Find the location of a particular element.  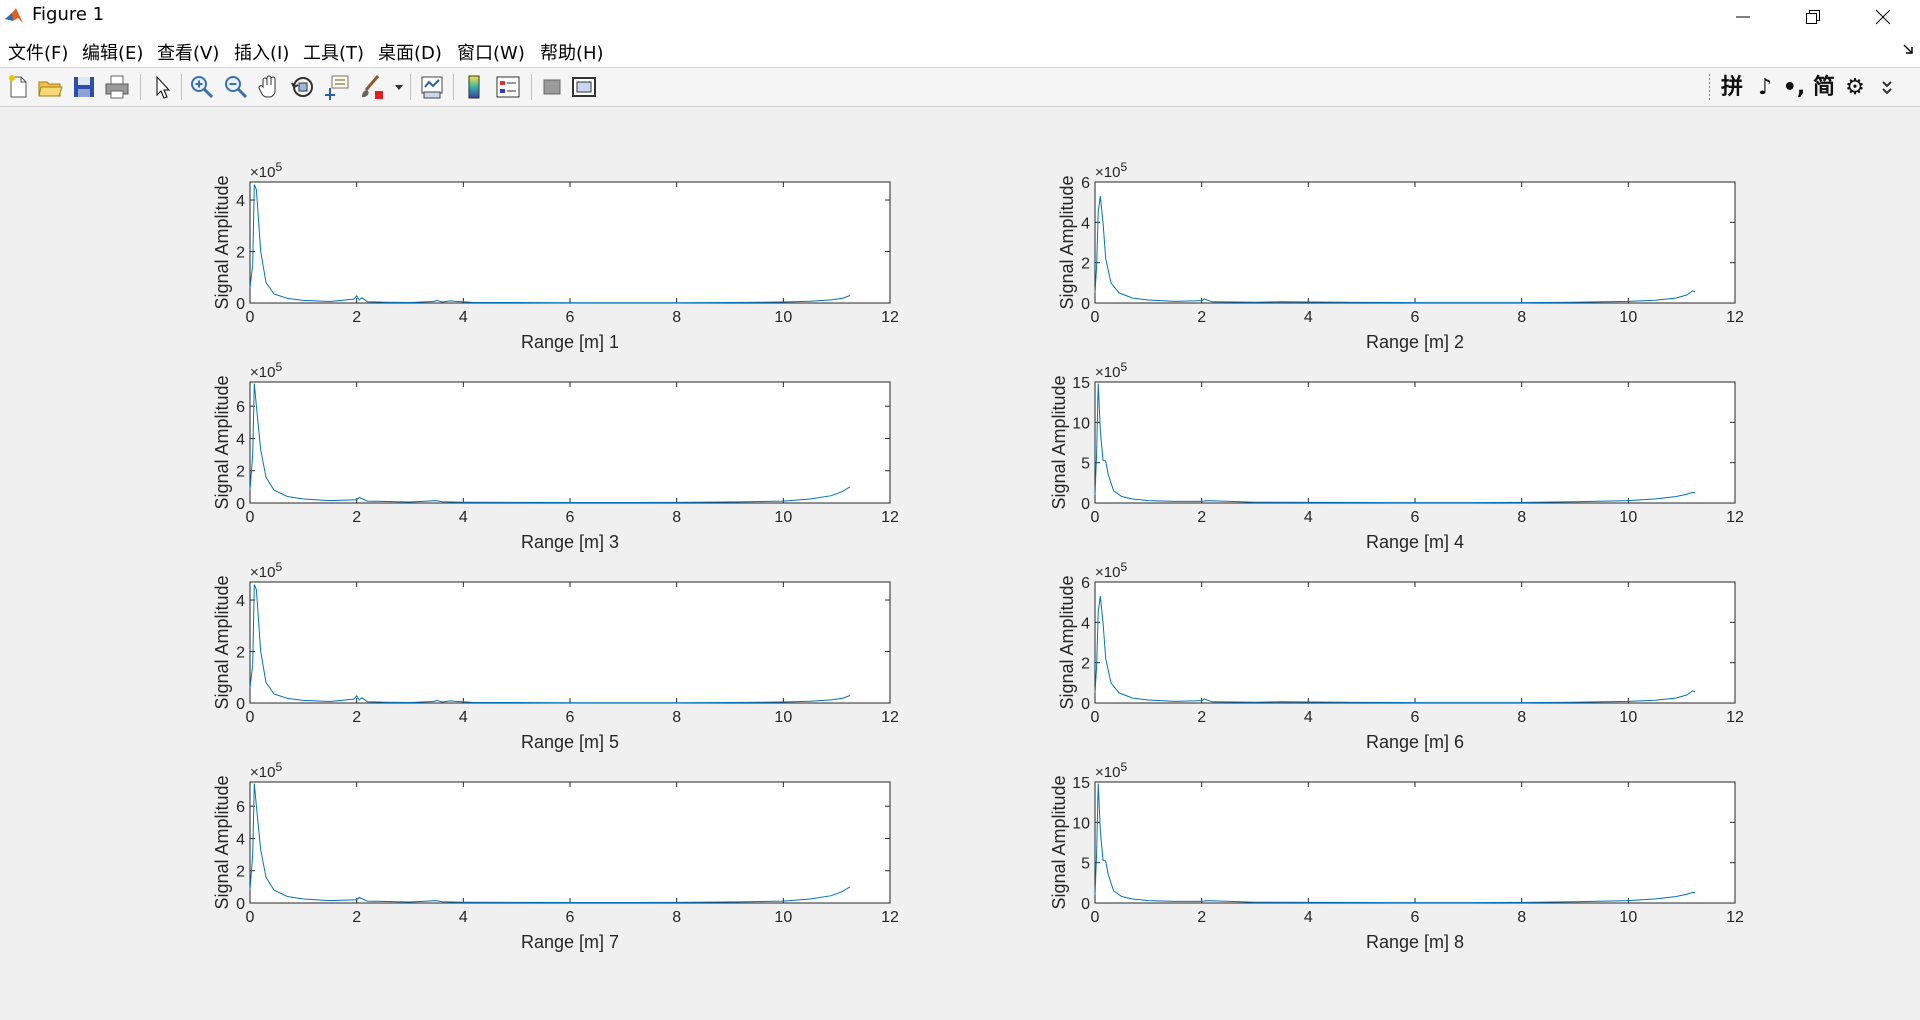

x-axis-label: Range [m] 3 is located at coordinates (570, 542).